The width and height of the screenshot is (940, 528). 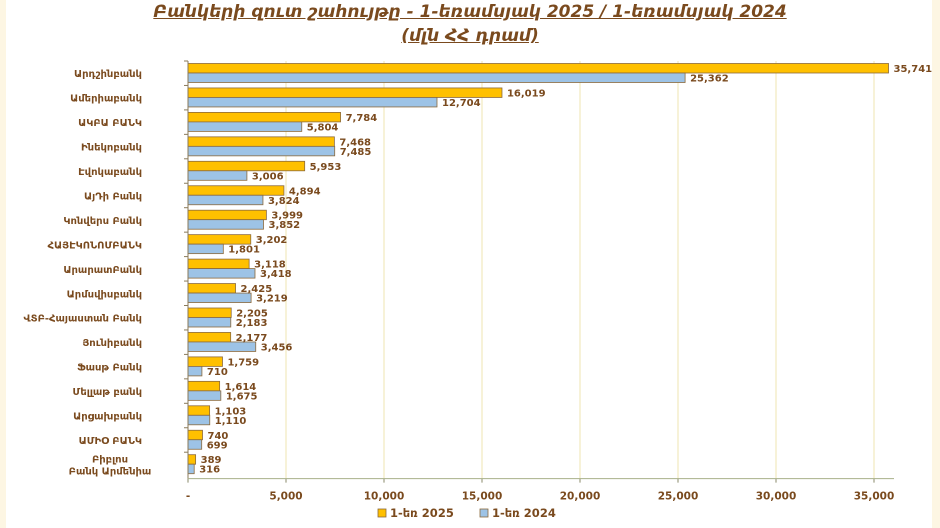 What do you see at coordinates (242, 396) in the screenshot?
I see `value-label: 1,675` at bounding box center [242, 396].